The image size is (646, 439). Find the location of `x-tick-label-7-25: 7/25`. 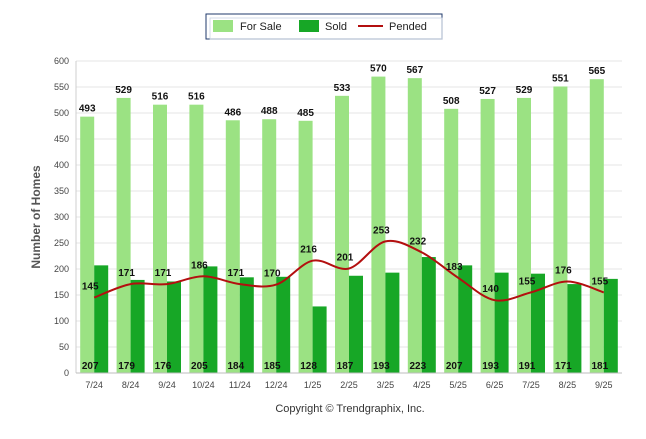

x-tick-label-7-25: 7/25 is located at coordinates (531, 385).